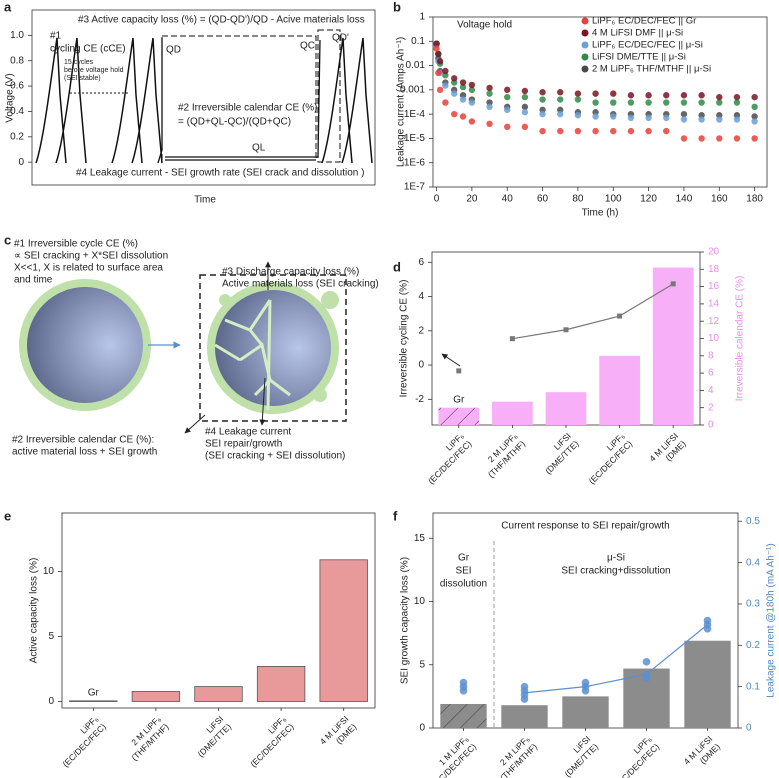 Image resolution: width=779 pixels, height=778 pixels. Describe the element at coordinates (771, 620) in the screenshot. I see `axis-label: Leakage current @180h (mA Ah⁻¹)` at that location.